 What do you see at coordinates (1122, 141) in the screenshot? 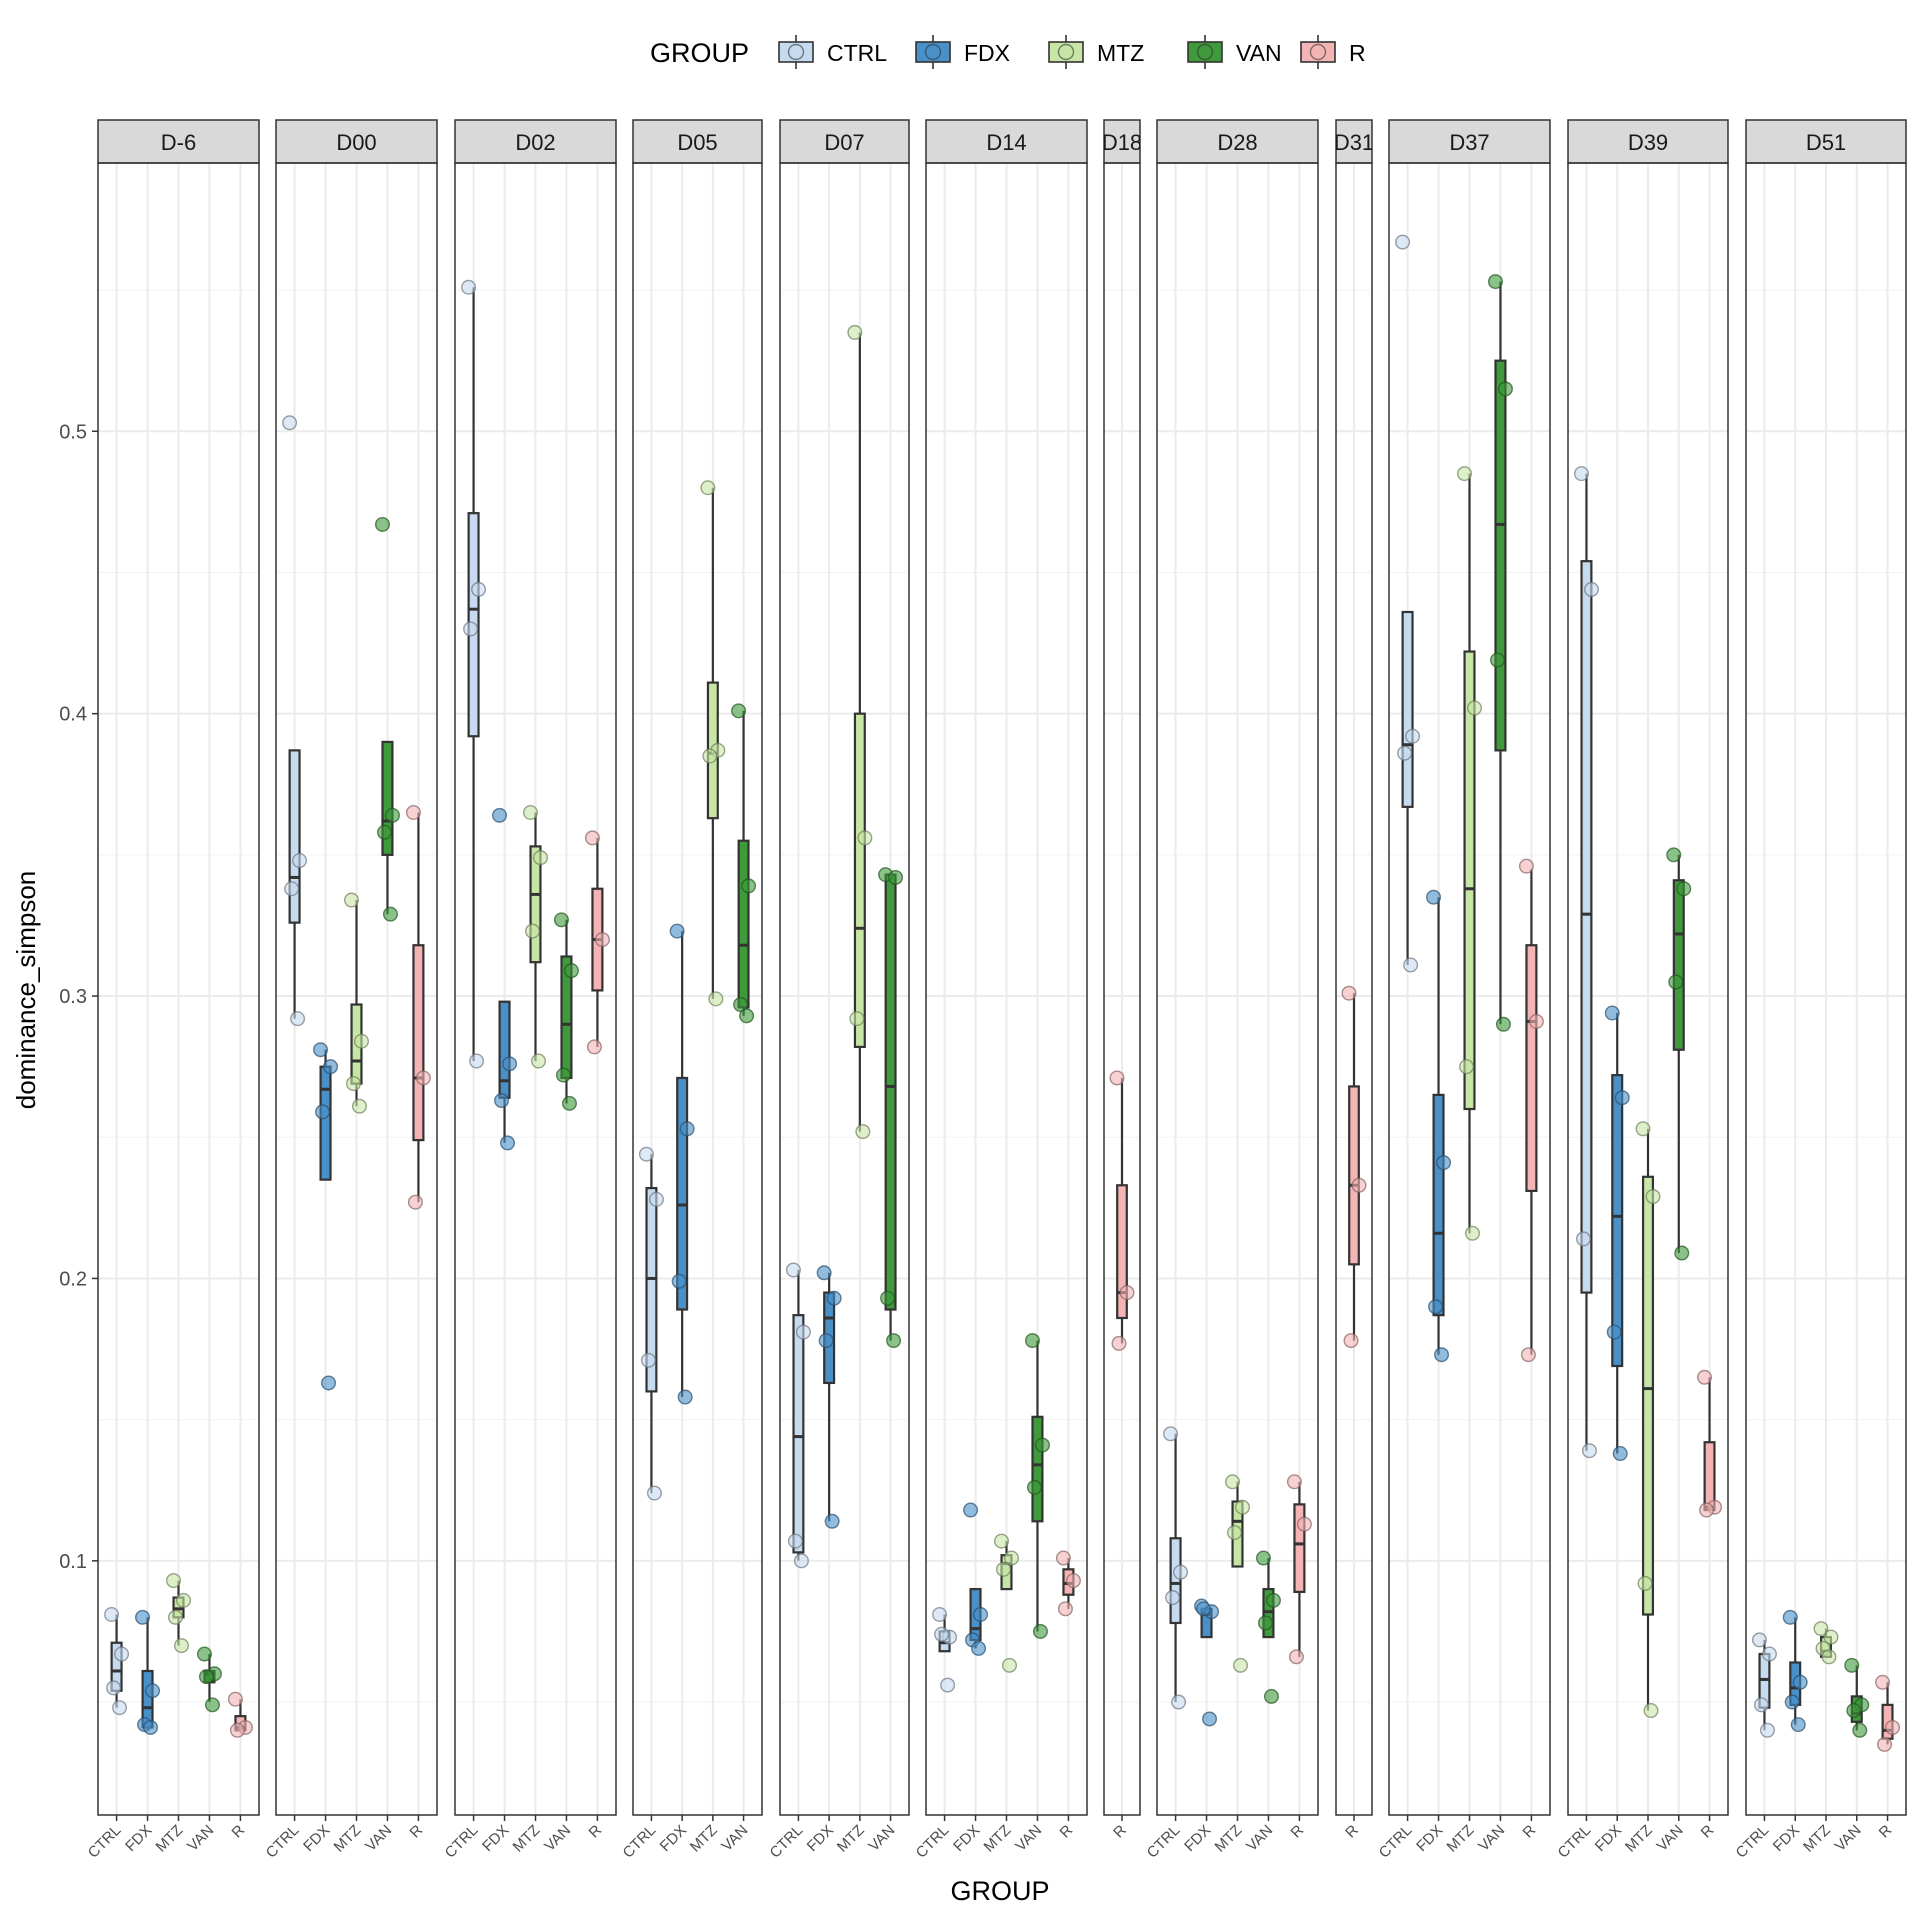
I see `facet-strip` at bounding box center [1122, 141].